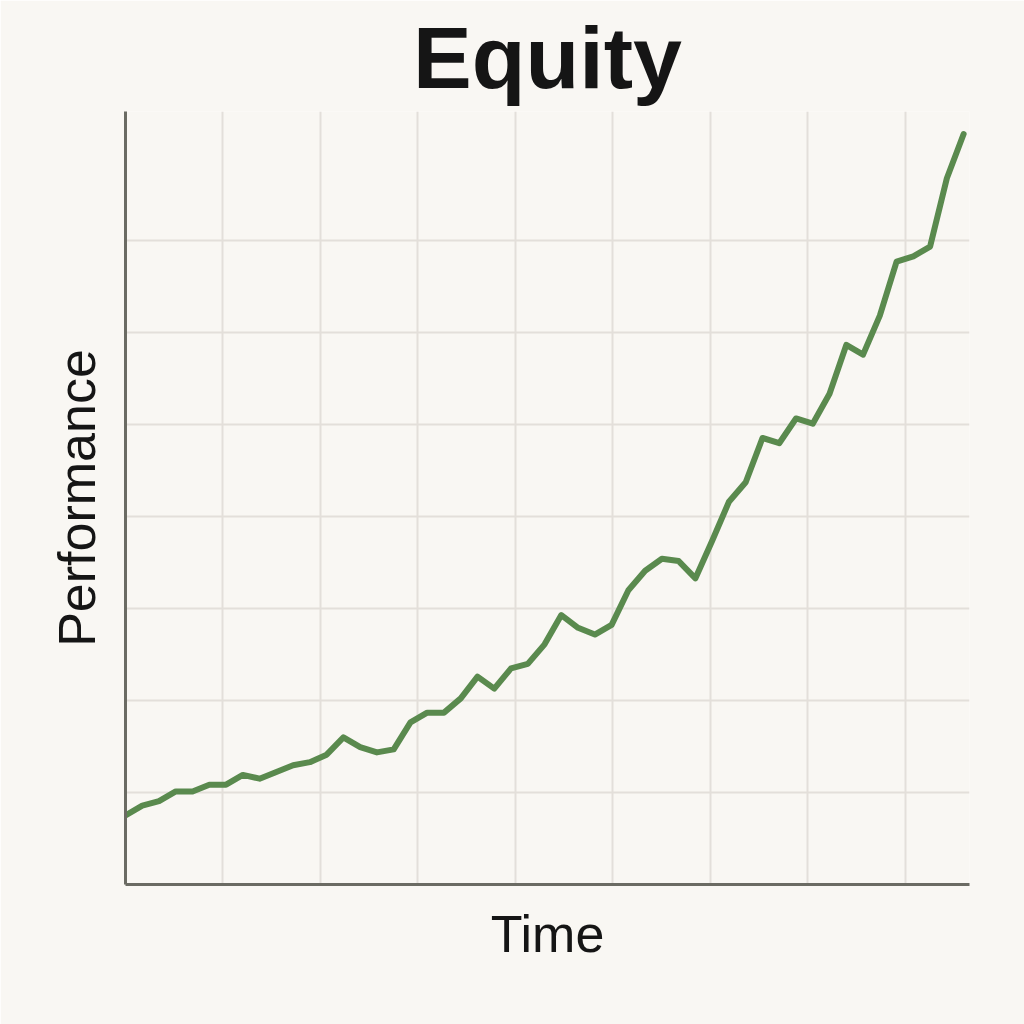 The image size is (1024, 1024). I want to click on y-axis-title: Performance, so click(76, 498).